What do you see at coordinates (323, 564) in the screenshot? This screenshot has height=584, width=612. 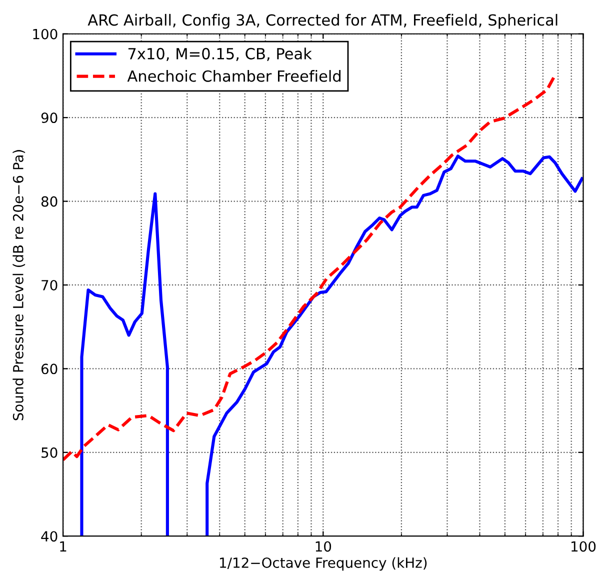 I see `x-axis-title: 1/12−Octave Frequency (kHz)` at bounding box center [323, 564].